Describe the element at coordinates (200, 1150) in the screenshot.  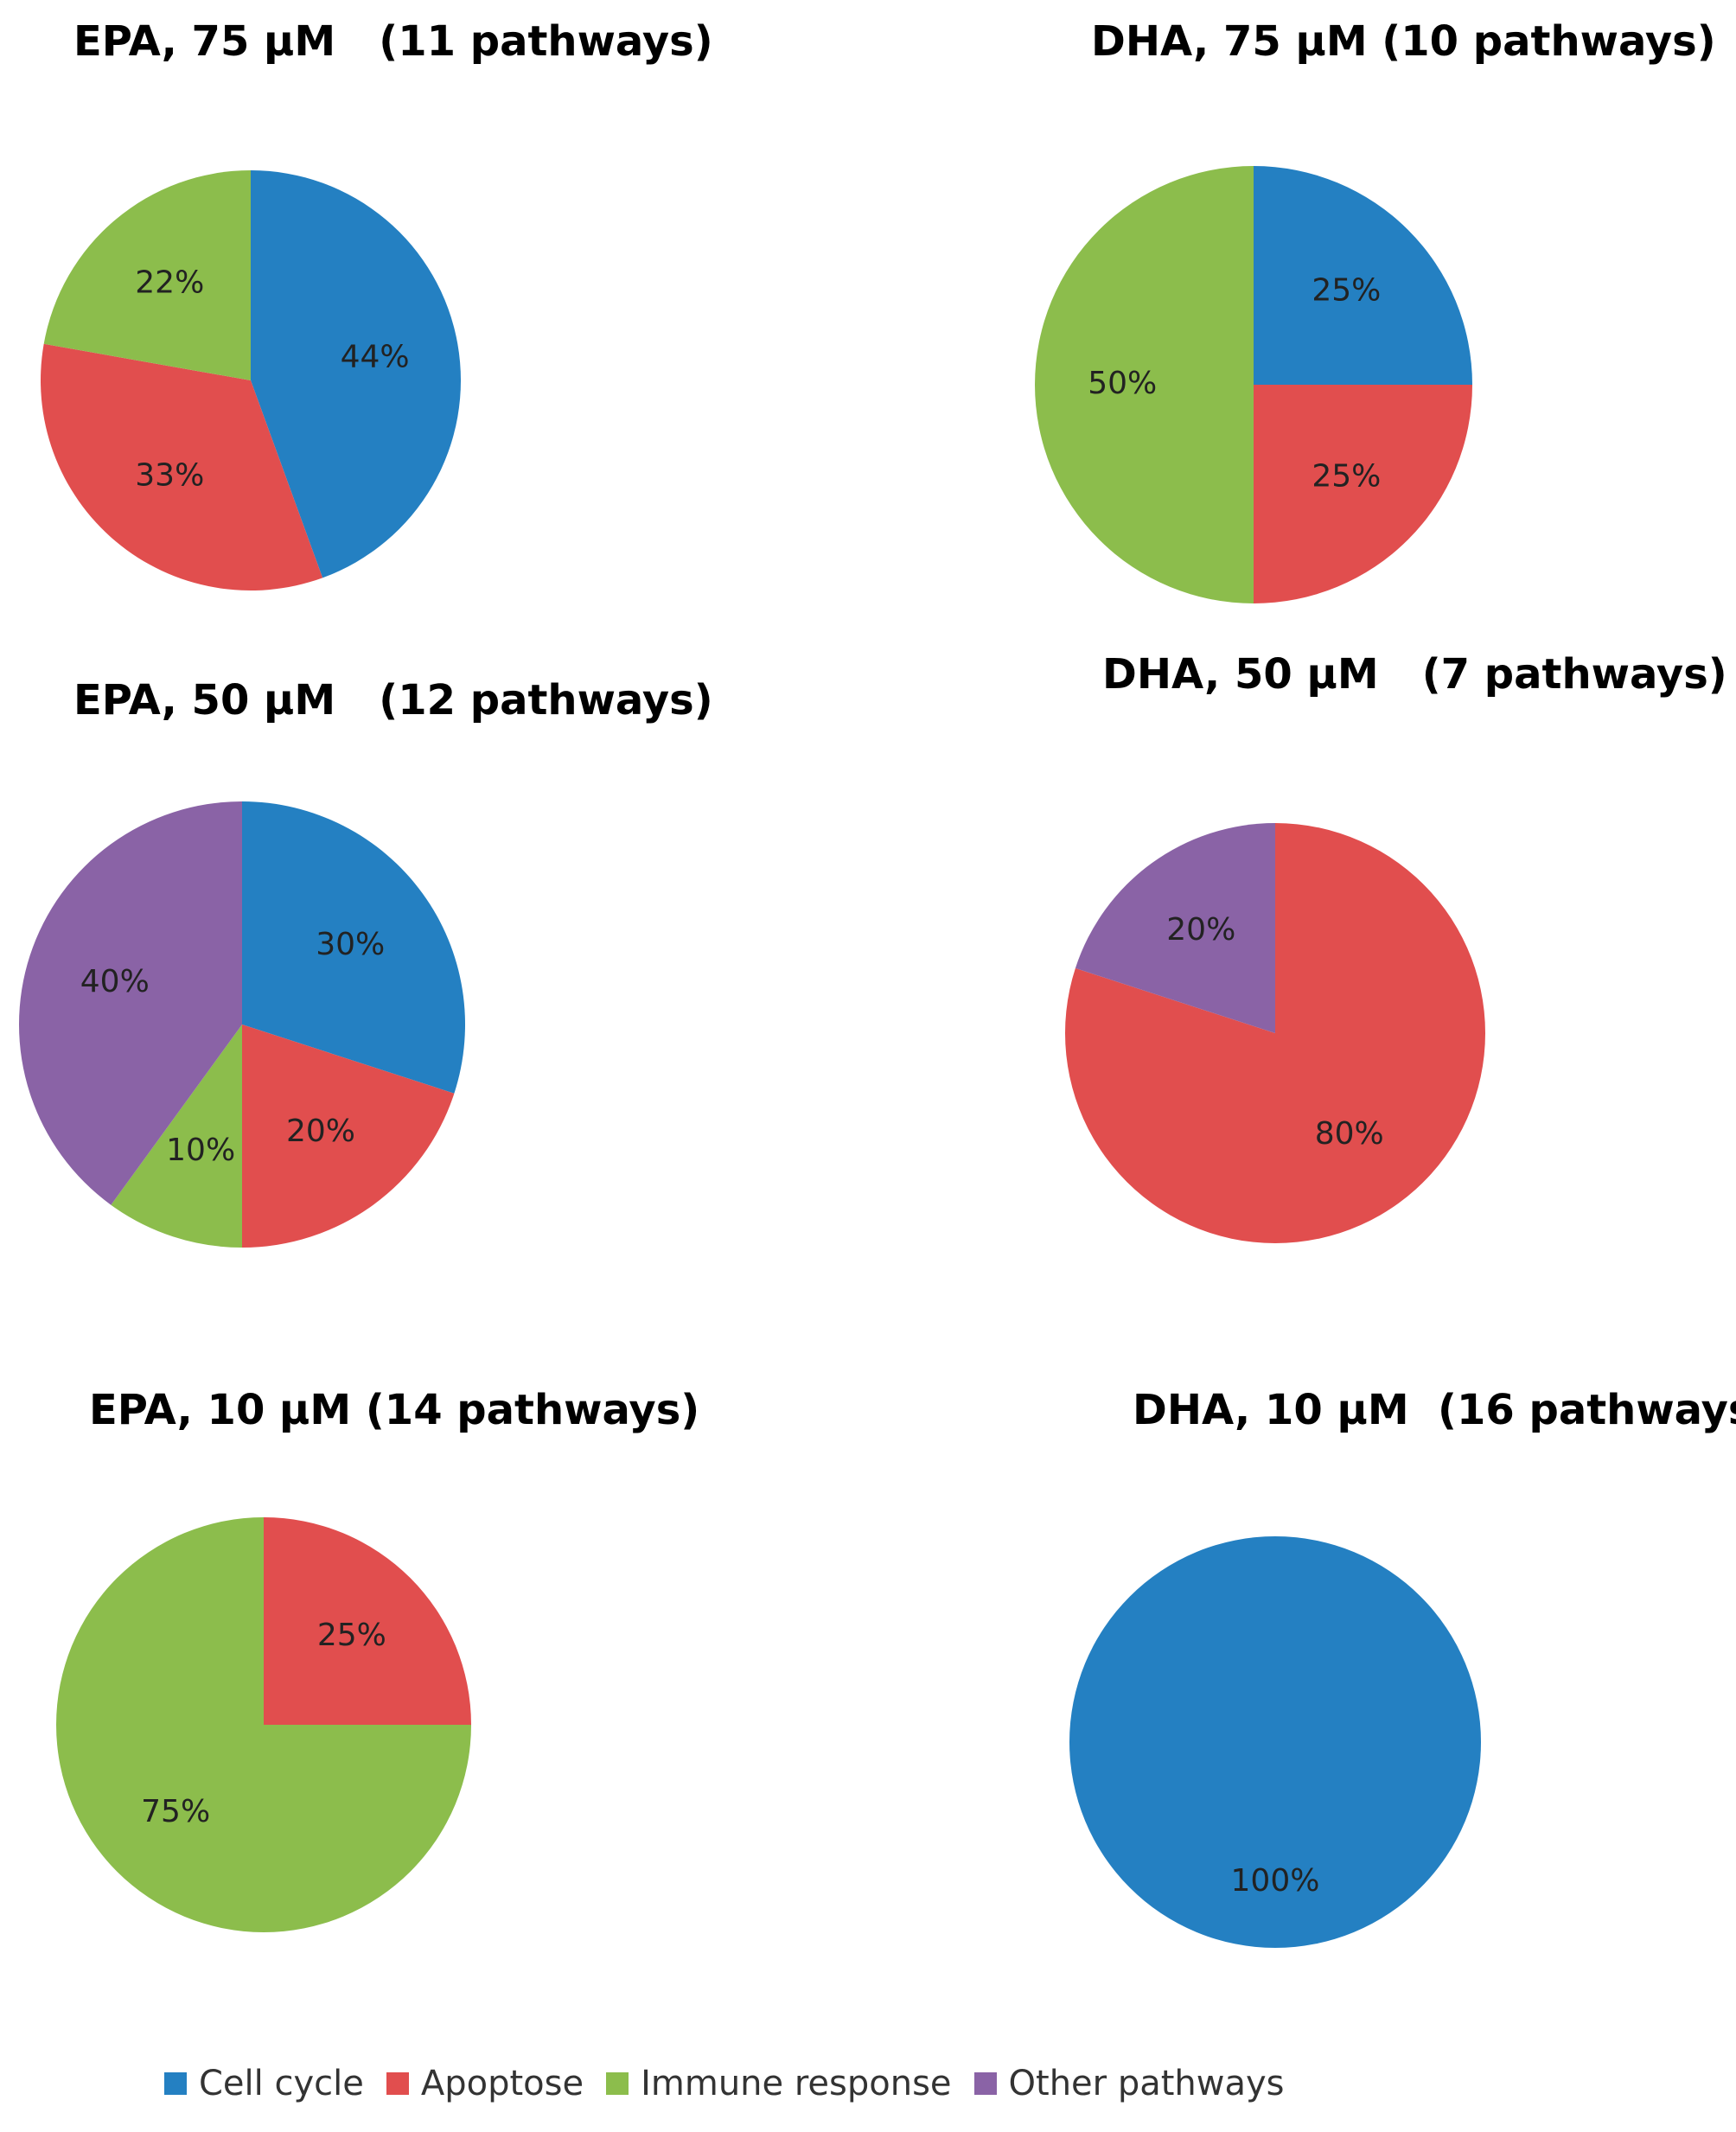
I see `slice-label-immune-response: 10%` at that location.